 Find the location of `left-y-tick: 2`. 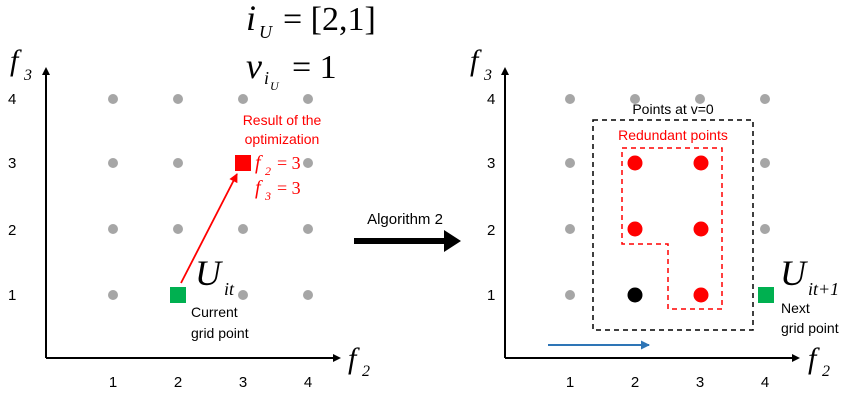

left-y-tick: 2 is located at coordinates (12, 230).